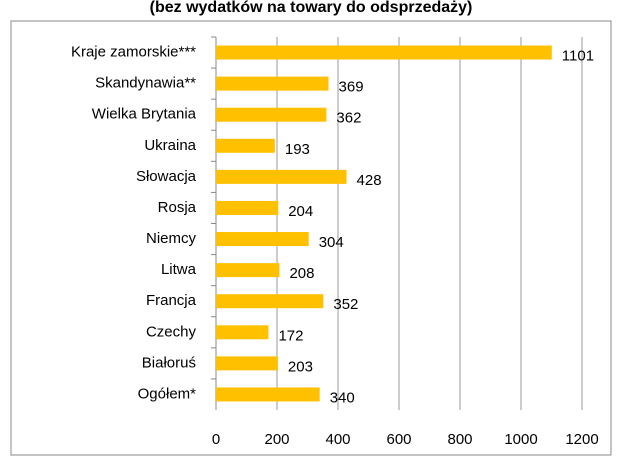 The image size is (622, 460). Describe the element at coordinates (177, 207) in the screenshot. I see `y-tick-label: Rosja` at that location.